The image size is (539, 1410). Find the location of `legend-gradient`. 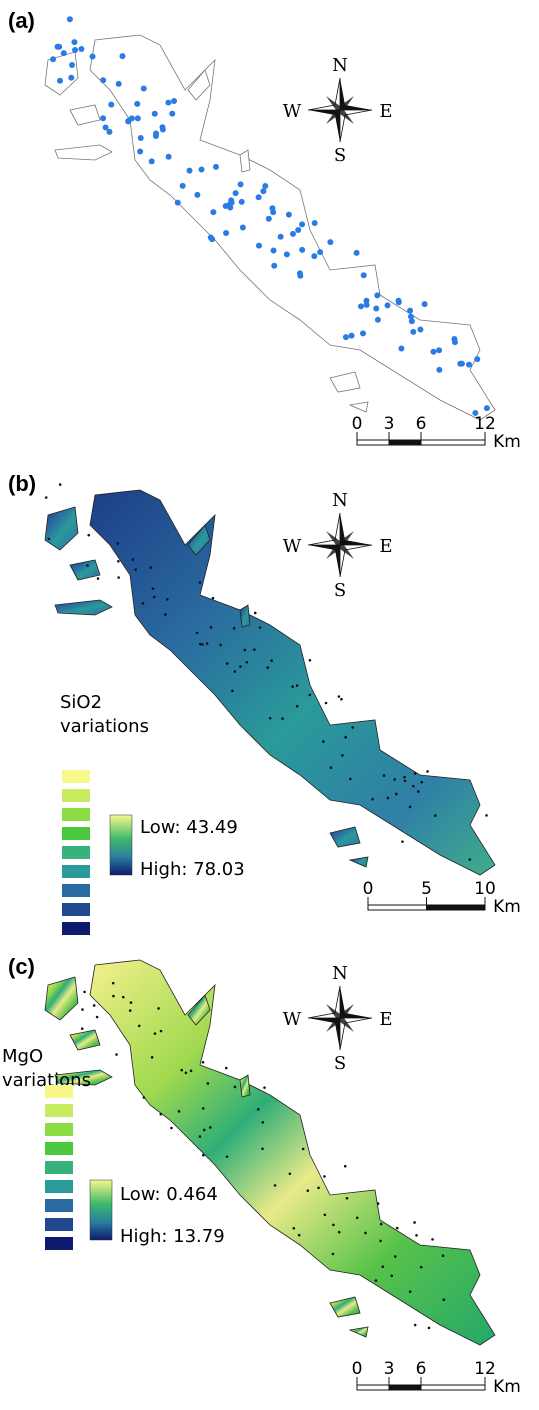

legend-gradient is located at coordinates (121, 845).